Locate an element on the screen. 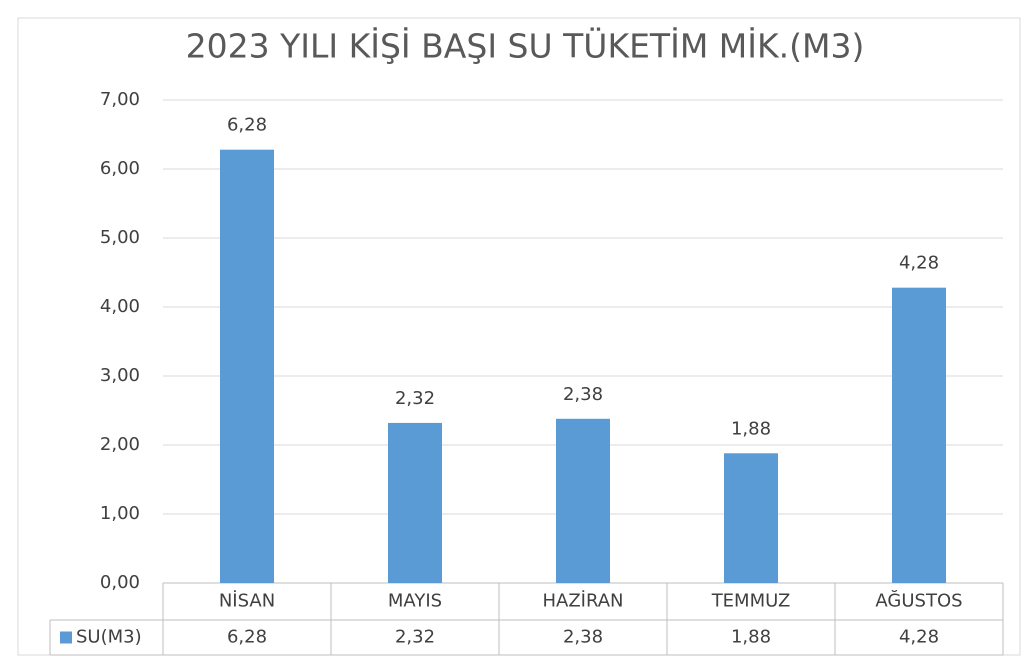 The width and height of the screenshot is (1035, 668). x-tick-label: HAZİRAN is located at coordinates (582, 601).